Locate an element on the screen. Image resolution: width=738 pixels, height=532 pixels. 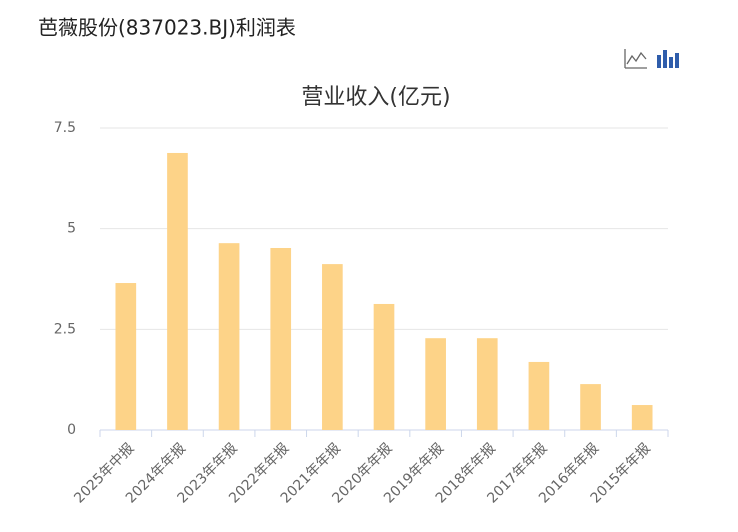
y-tick-label: 2.5 is located at coordinates (65, 329).